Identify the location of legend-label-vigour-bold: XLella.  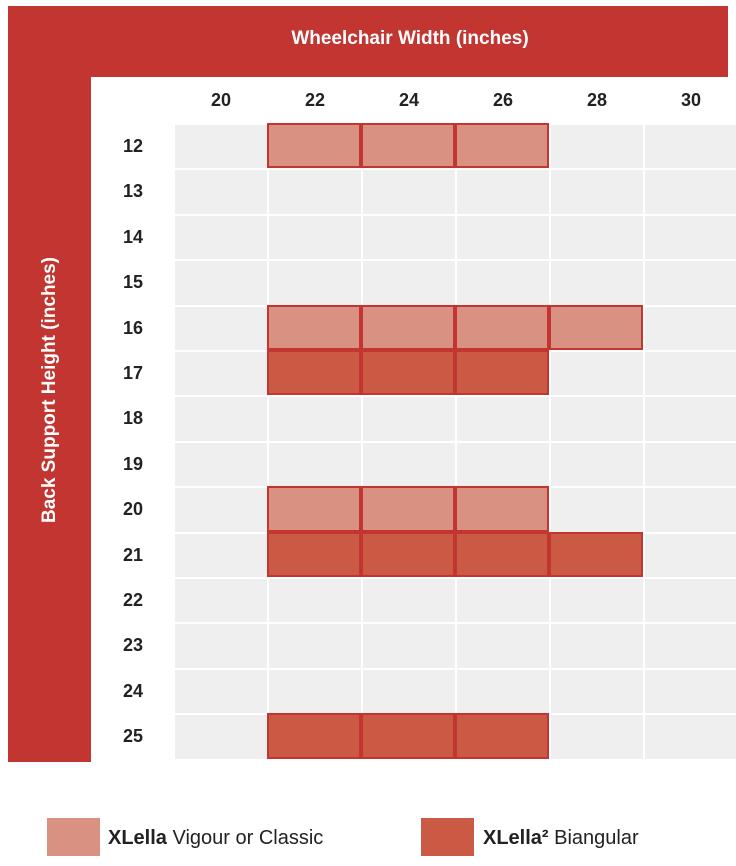
(137, 838).